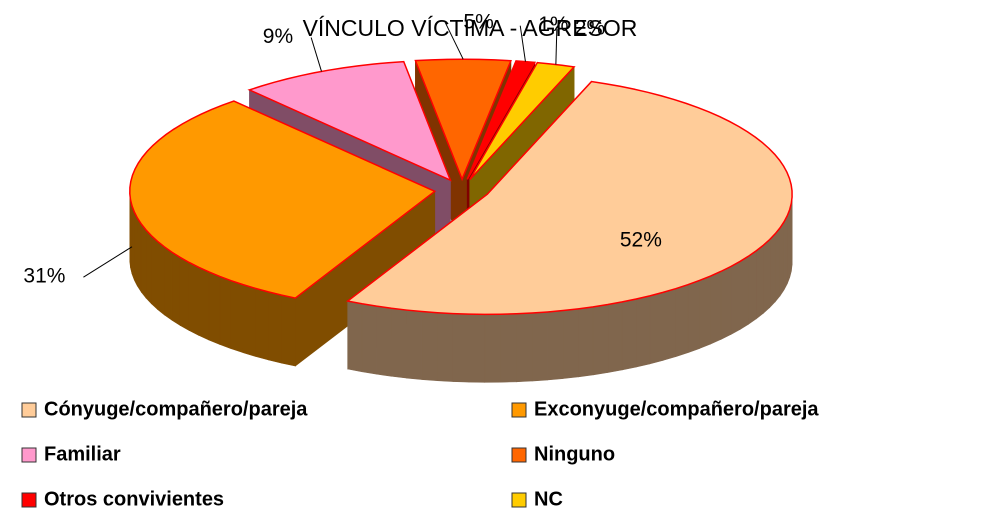  Describe the element at coordinates (44, 276) in the screenshot. I see `data-label: 31%` at that location.